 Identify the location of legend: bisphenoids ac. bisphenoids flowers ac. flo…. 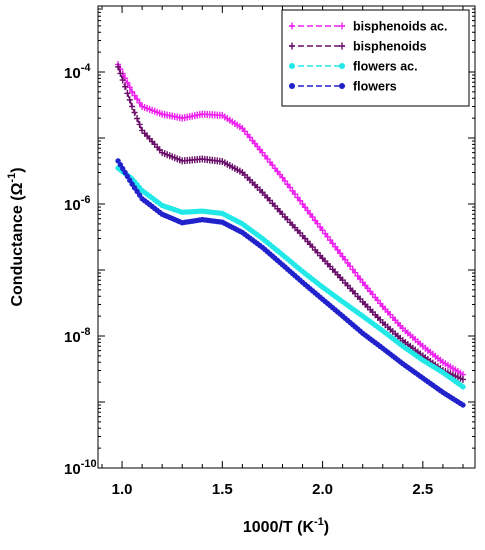
(375, 58).